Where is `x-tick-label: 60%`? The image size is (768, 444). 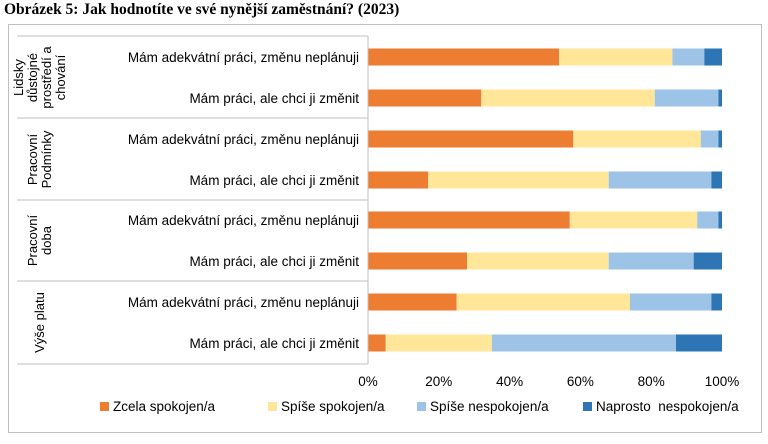
x-tick-label: 60% is located at coordinates (580, 381).